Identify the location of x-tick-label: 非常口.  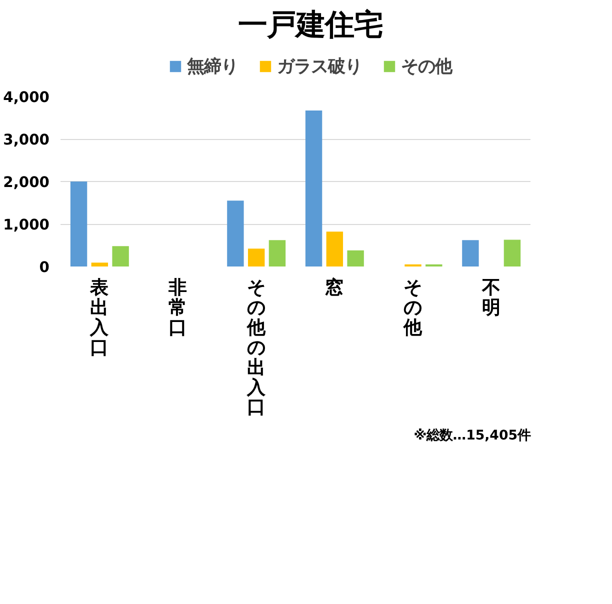
(178, 307).